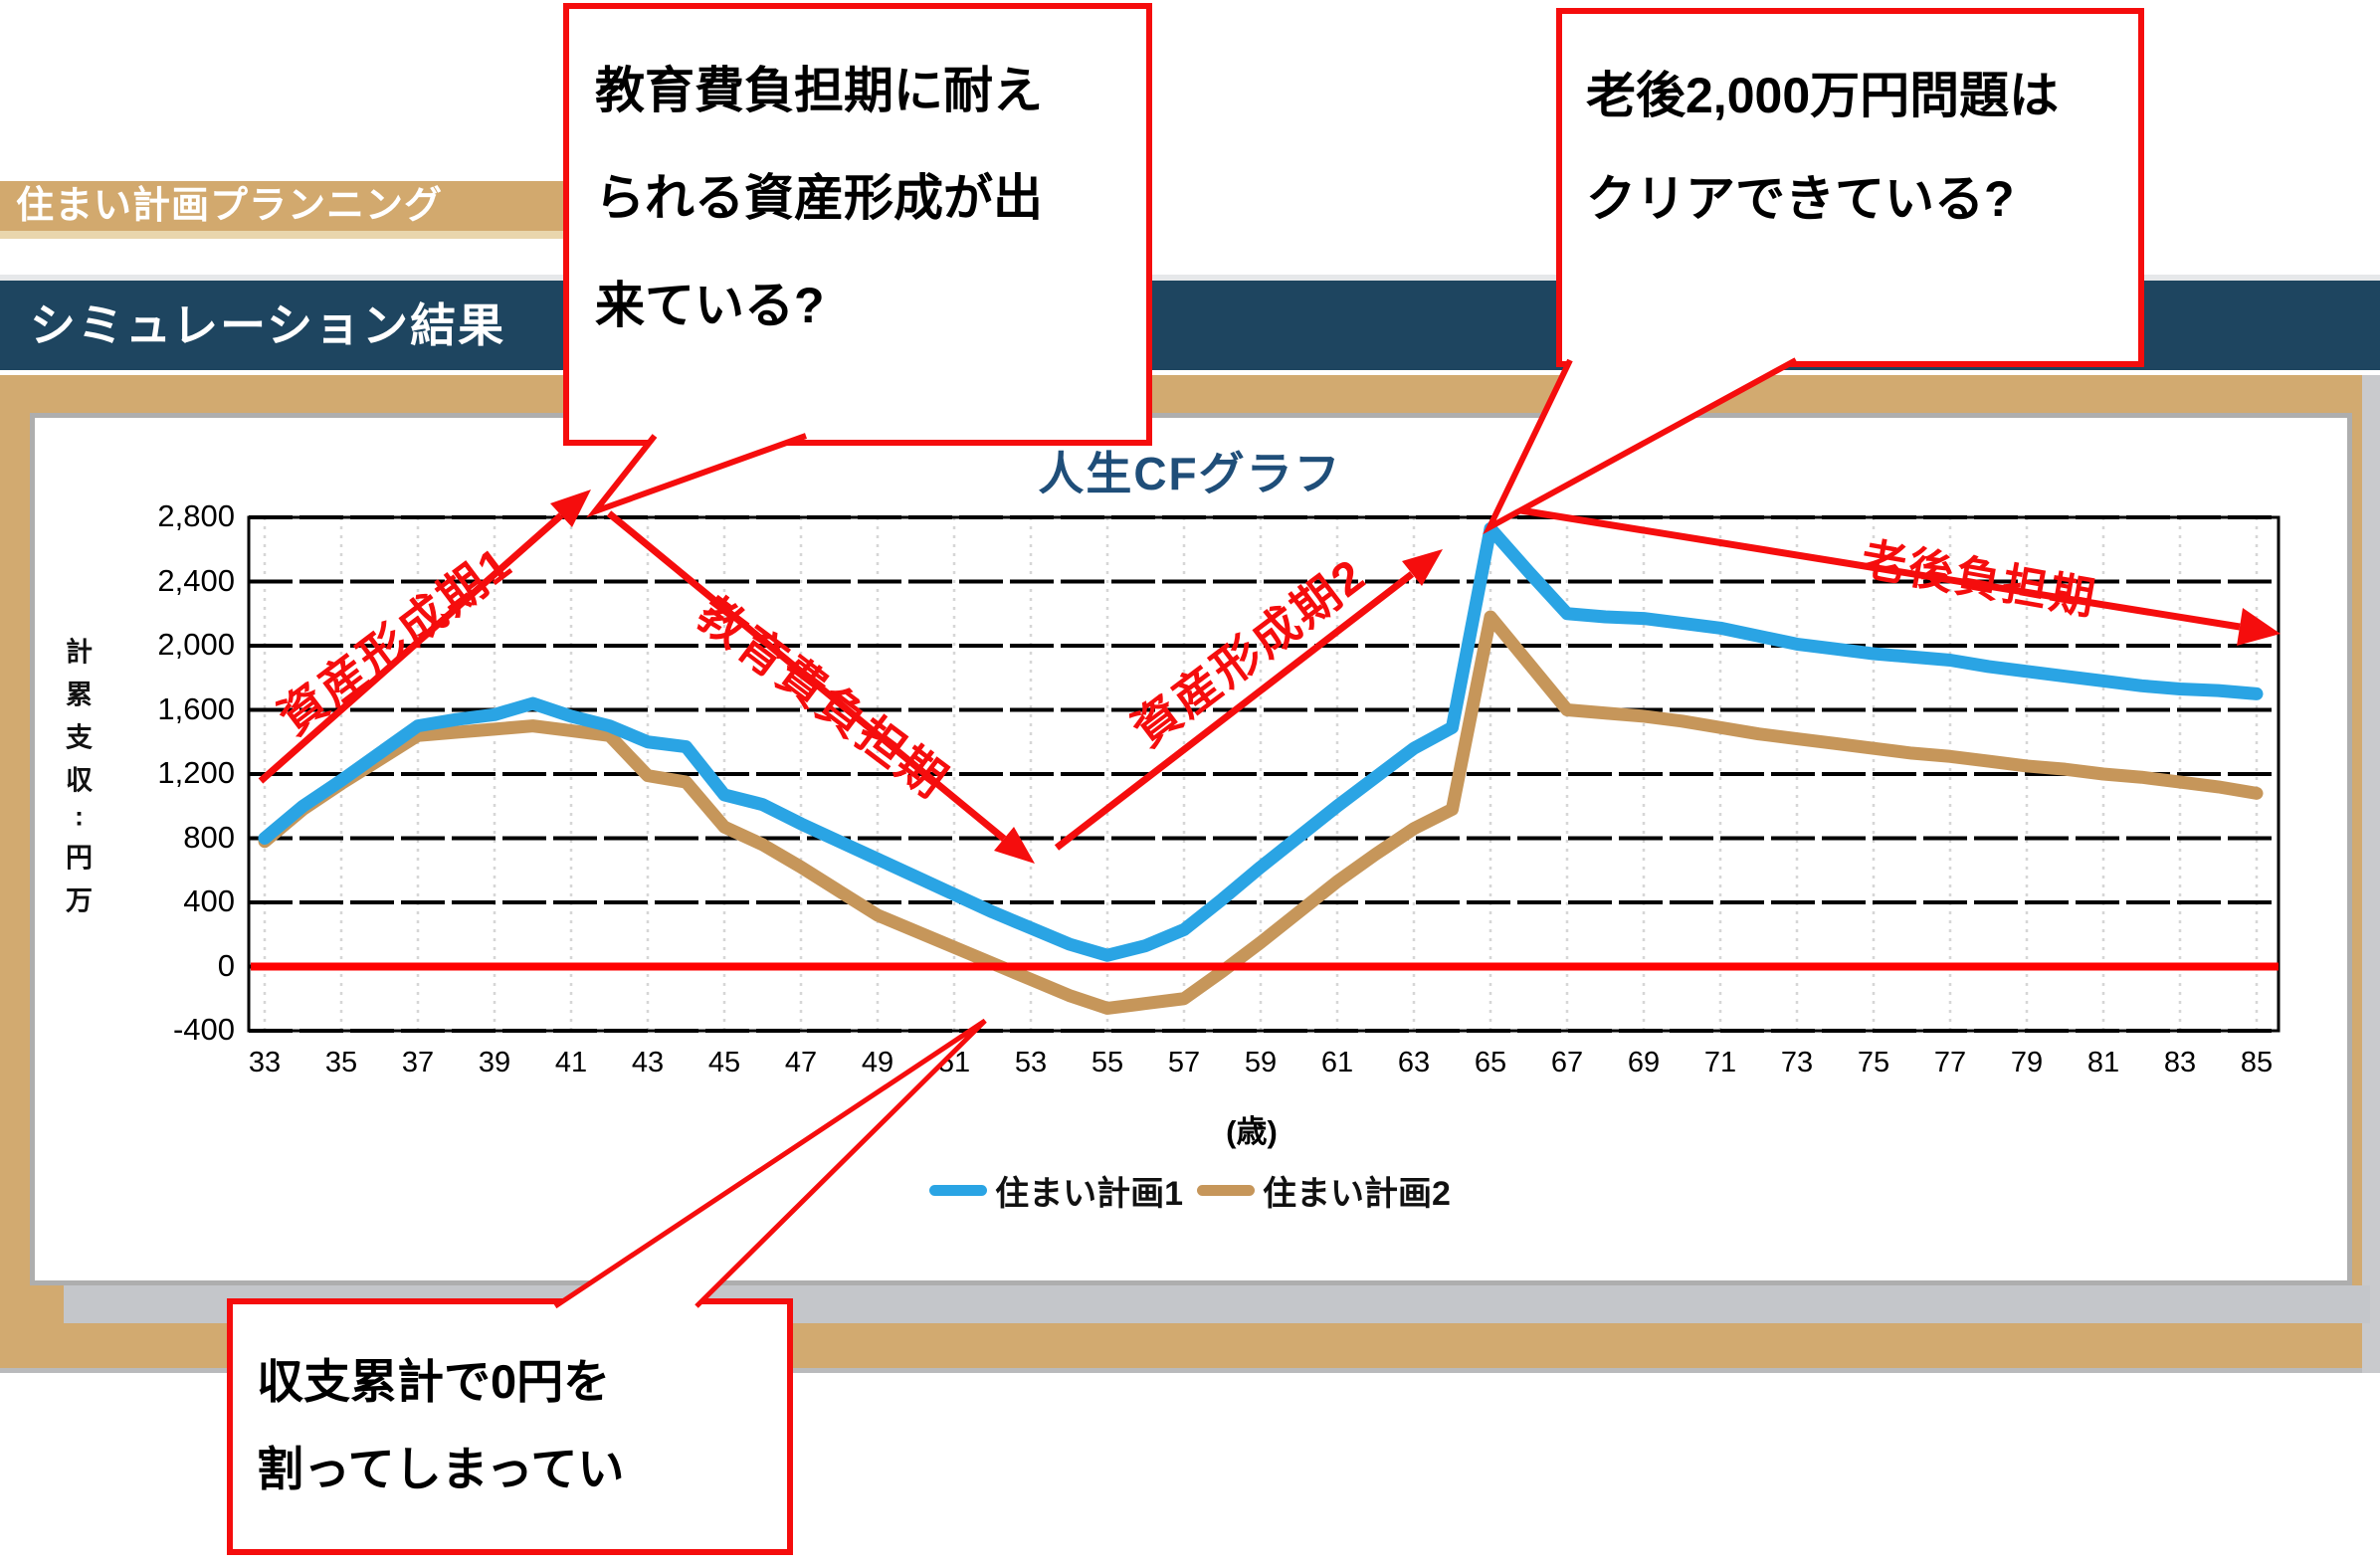 The height and width of the screenshot is (1566, 2380). Describe the element at coordinates (196, 515) in the screenshot. I see `y-tick-label: 2,800` at that location.